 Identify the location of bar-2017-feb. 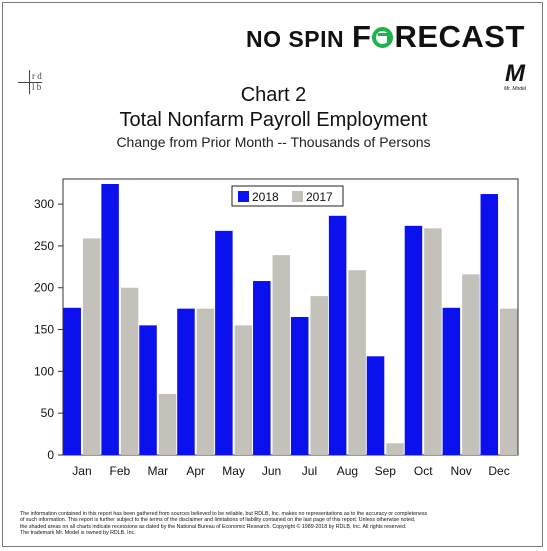
(129, 371).